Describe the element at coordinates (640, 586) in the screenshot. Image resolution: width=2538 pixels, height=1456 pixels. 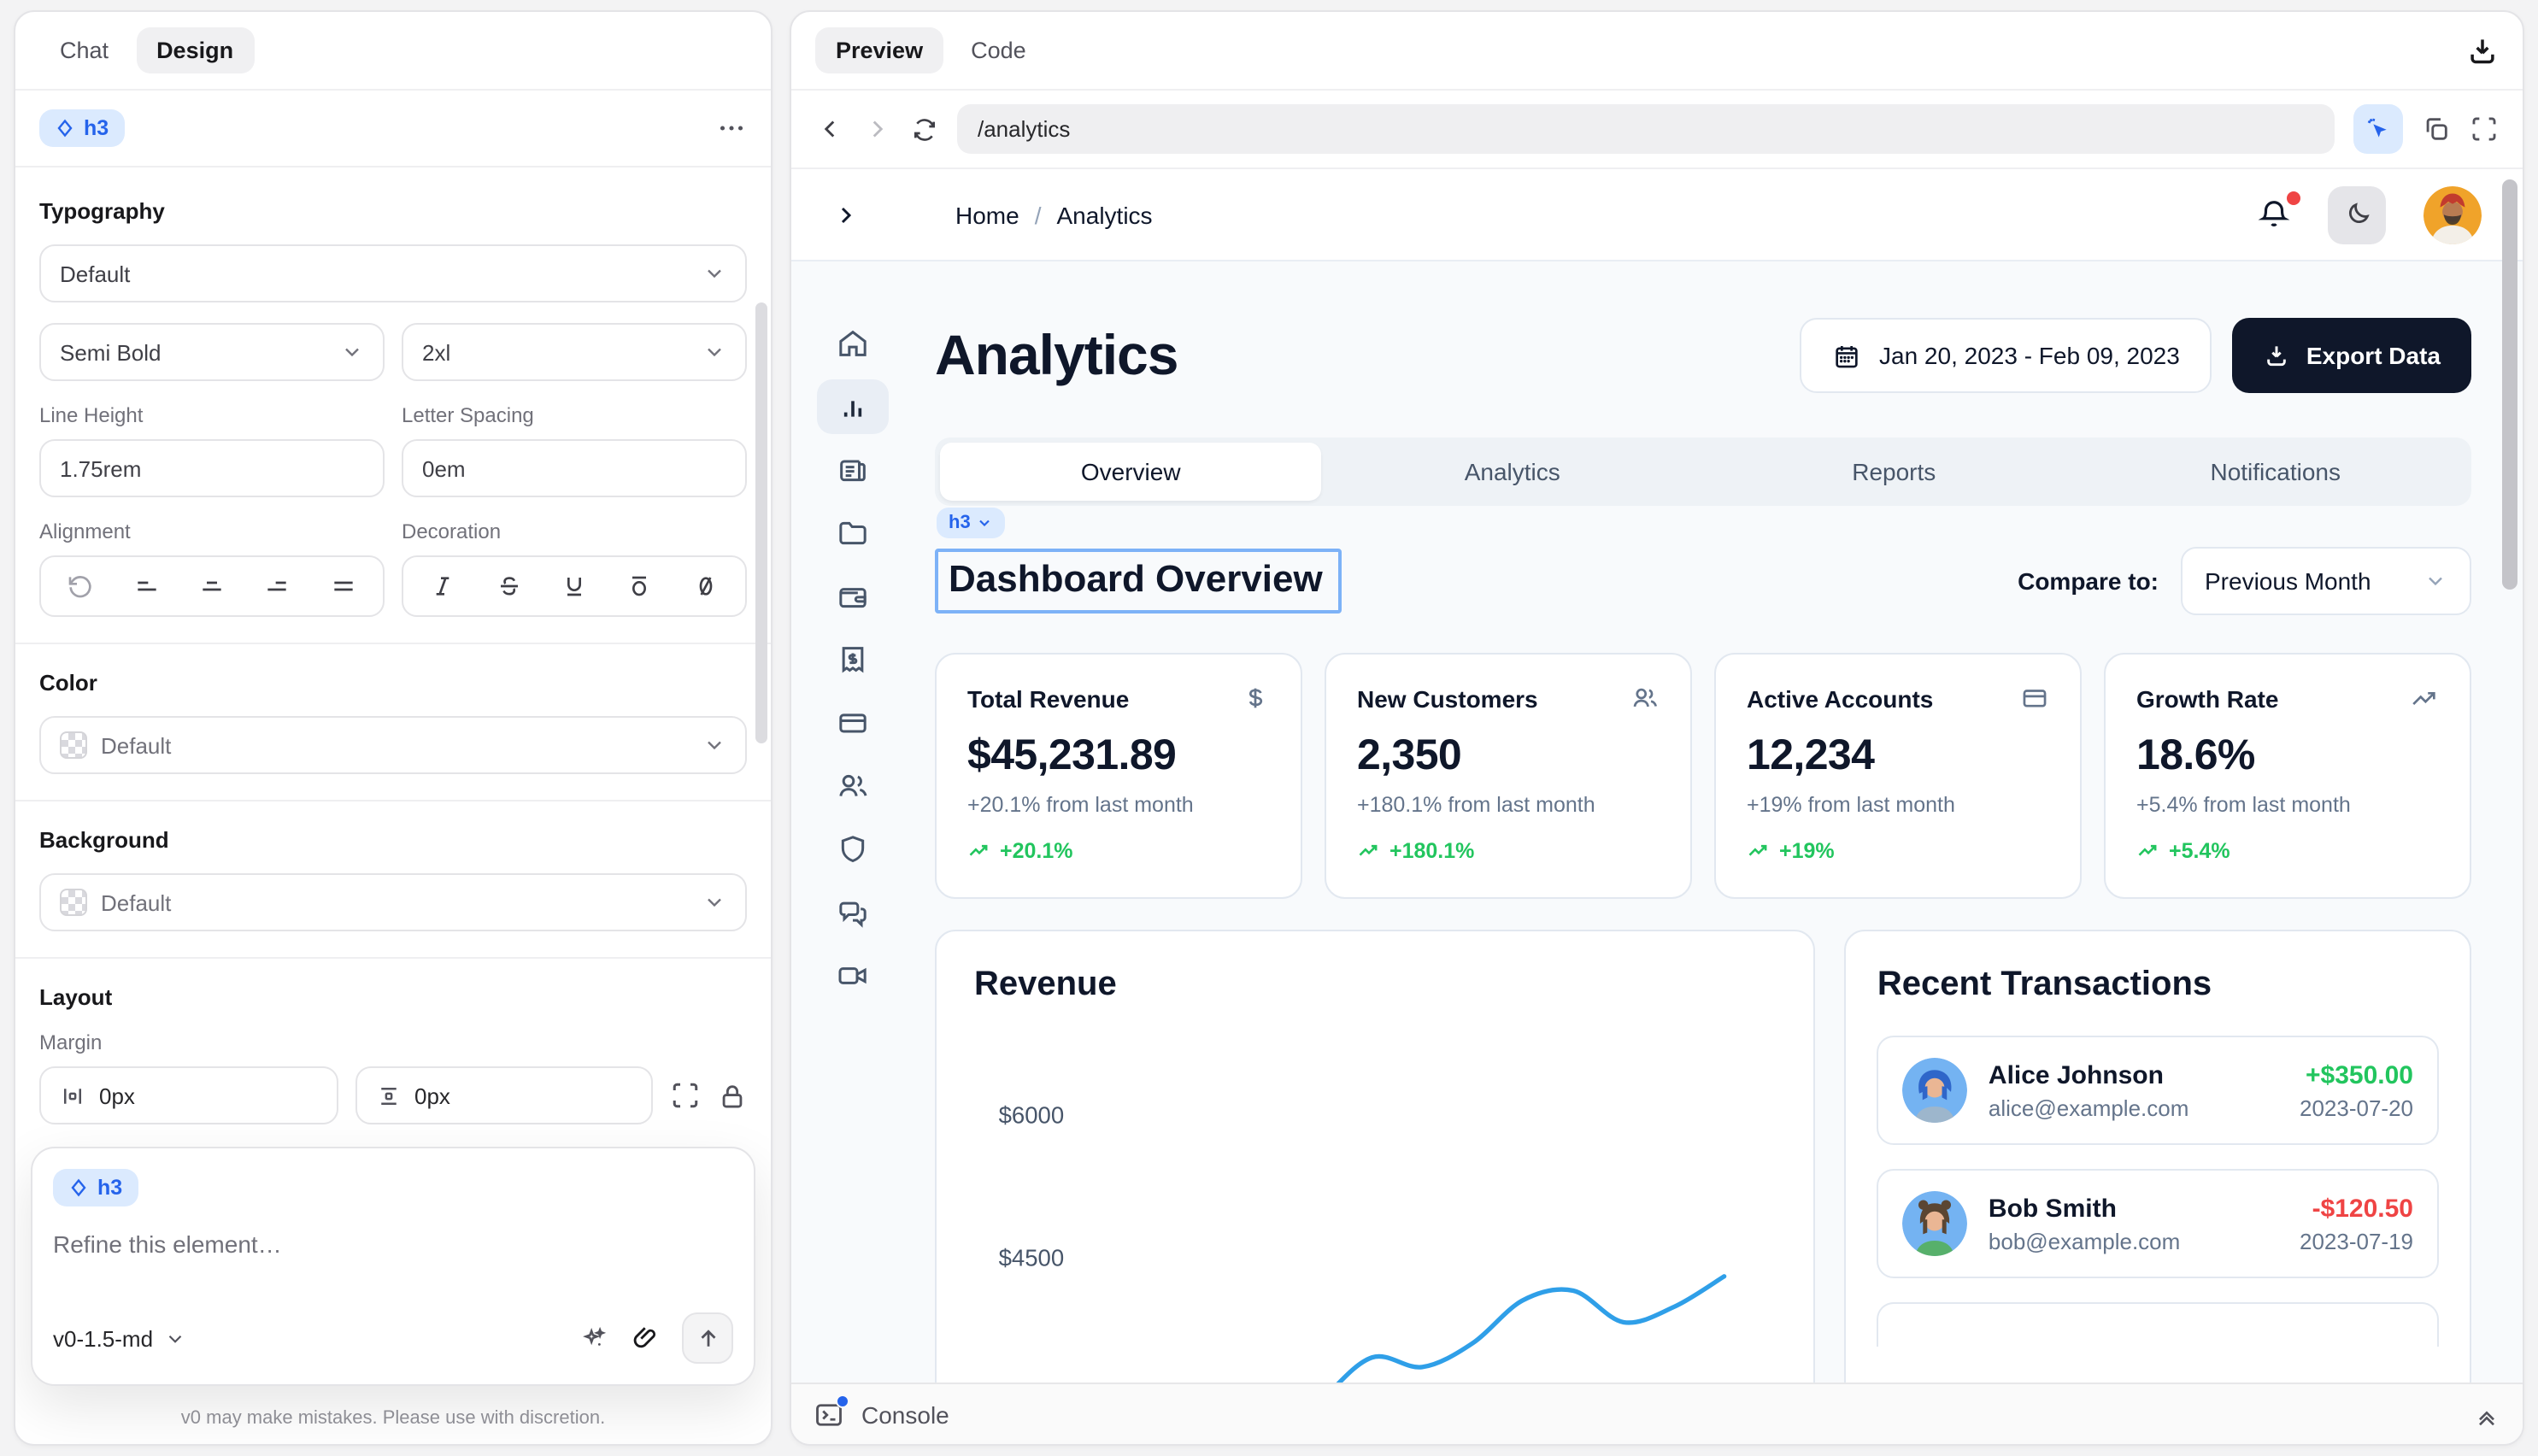
I see `overline-button` at that location.